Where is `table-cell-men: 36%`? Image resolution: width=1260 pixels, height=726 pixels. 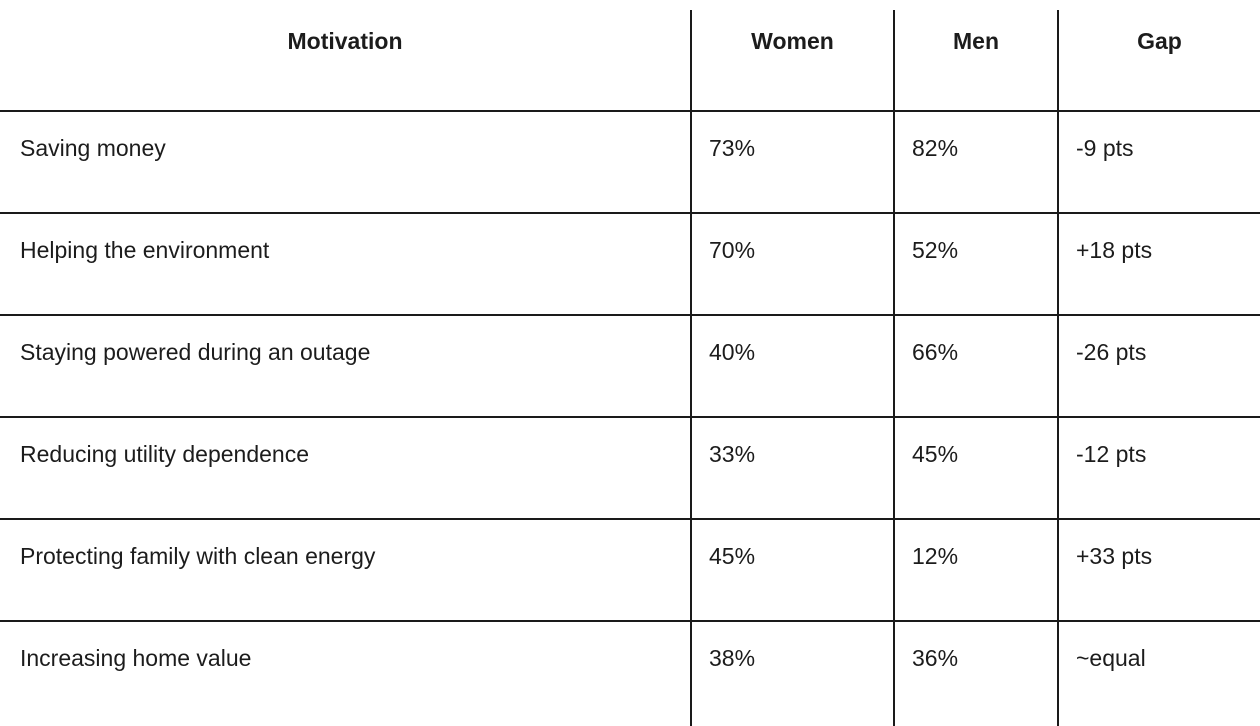 table-cell-men: 36% is located at coordinates (975, 673).